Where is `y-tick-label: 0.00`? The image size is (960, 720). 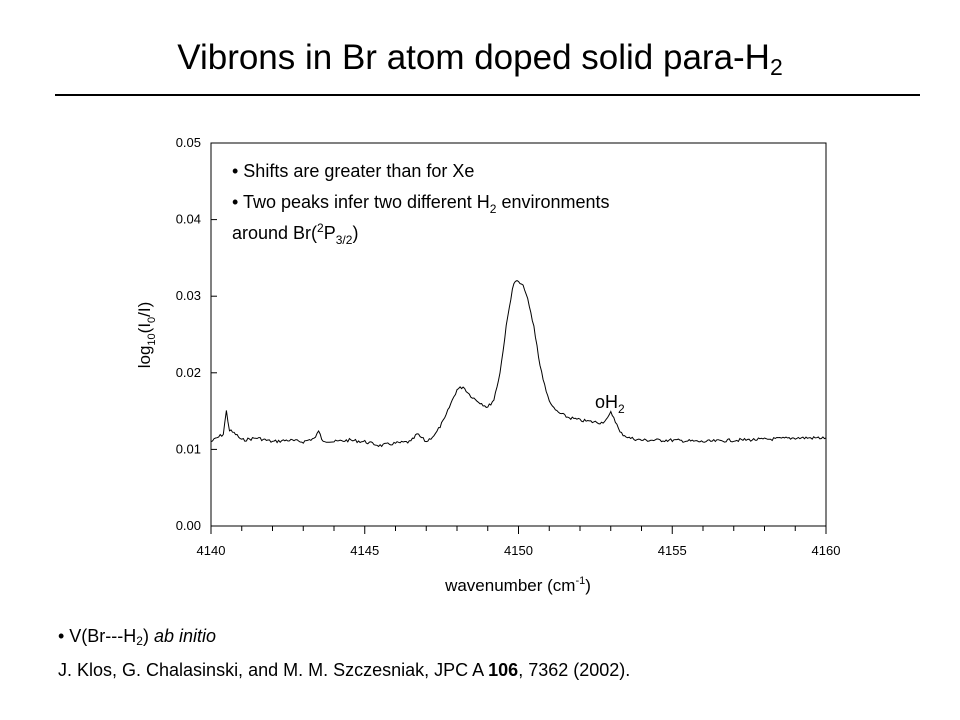
y-tick-label: 0.00 is located at coordinates (188, 525).